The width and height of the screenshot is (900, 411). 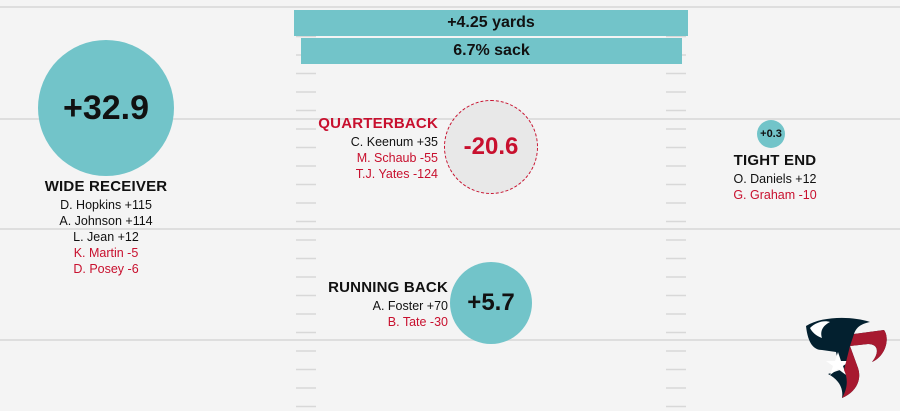 I want to click on player-line: L. Jean +12, so click(x=106, y=237).